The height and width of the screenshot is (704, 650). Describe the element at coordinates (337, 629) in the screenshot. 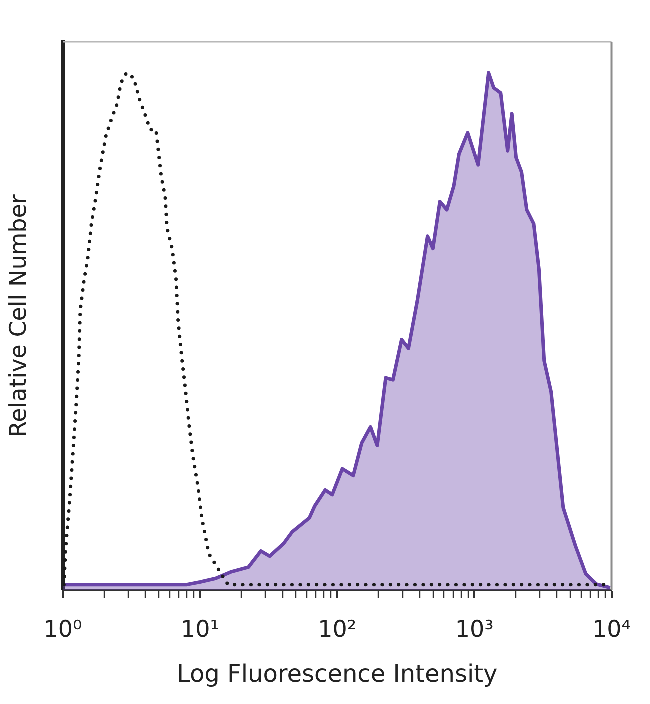

I see `x-tick-label: 10²` at that location.